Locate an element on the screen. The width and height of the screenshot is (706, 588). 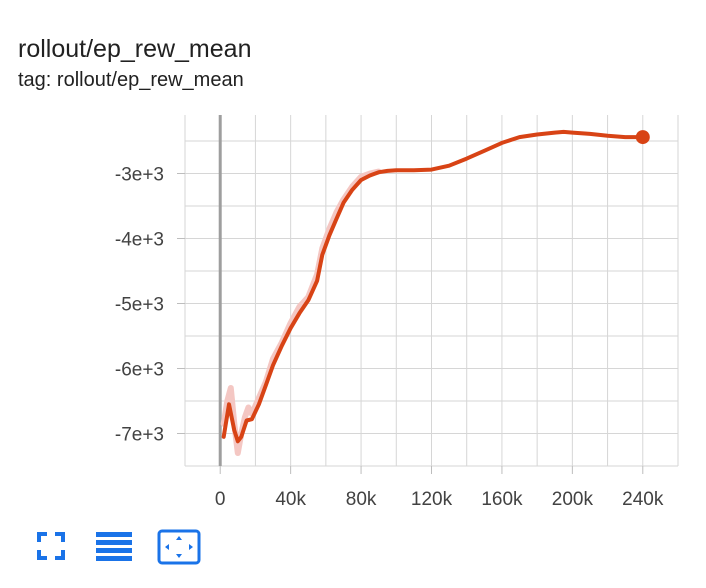
y-tick-label: -3e+3 is located at coordinates (139, 175).